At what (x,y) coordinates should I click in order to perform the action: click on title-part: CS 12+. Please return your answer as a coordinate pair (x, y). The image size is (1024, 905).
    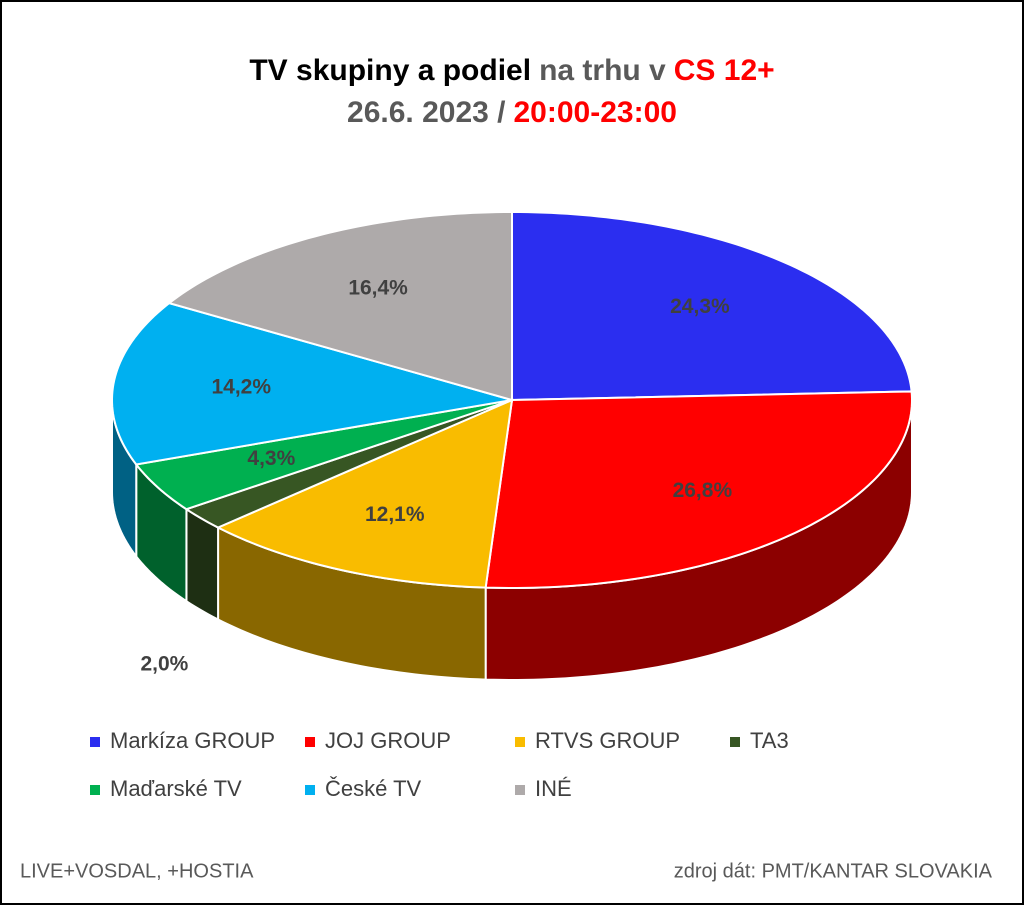
    Looking at the image, I should click on (724, 70).